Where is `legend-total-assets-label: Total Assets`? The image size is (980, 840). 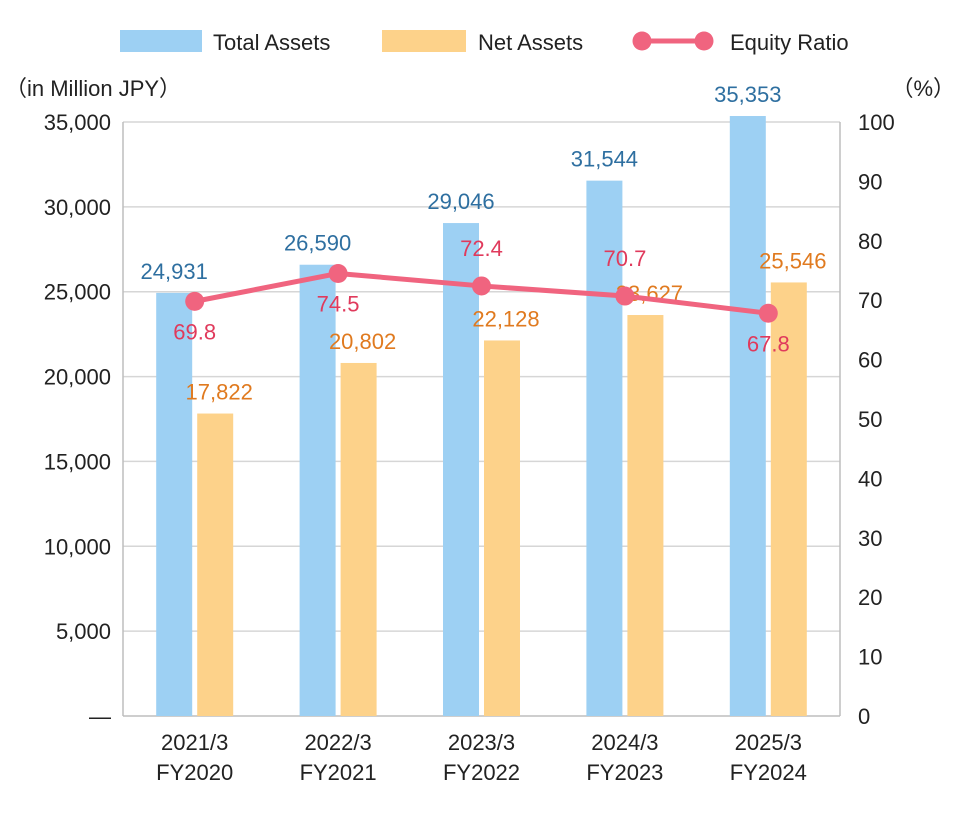 legend-total-assets-label: Total Assets is located at coordinates (271, 42).